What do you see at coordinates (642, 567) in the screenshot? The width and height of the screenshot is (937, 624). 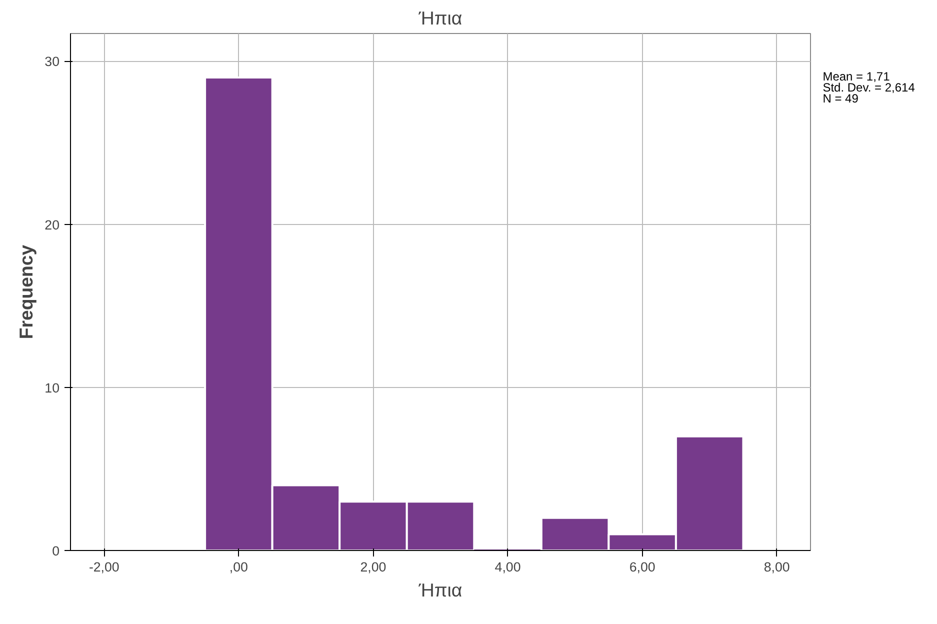 I see `x-tick-label: 6,00` at bounding box center [642, 567].